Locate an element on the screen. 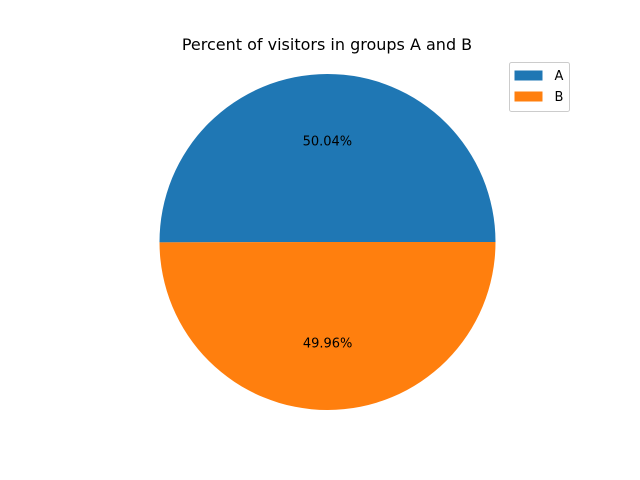 This screenshot has height=480, width=640. legend-label-B: B is located at coordinates (559, 97).